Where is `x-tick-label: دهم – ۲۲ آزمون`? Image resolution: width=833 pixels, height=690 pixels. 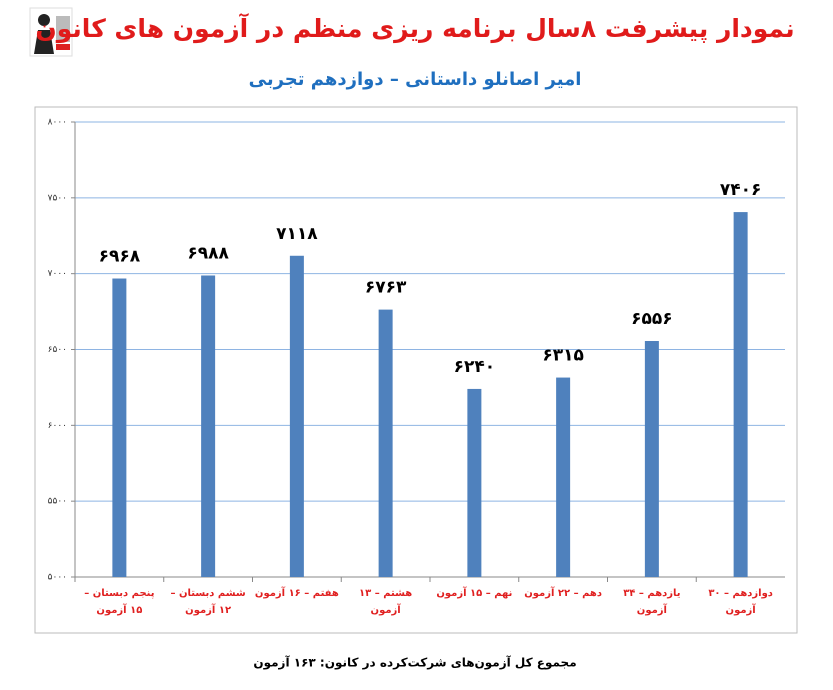
x-tick-label: دهم – ۲۲ آزمون is located at coordinates (563, 593).